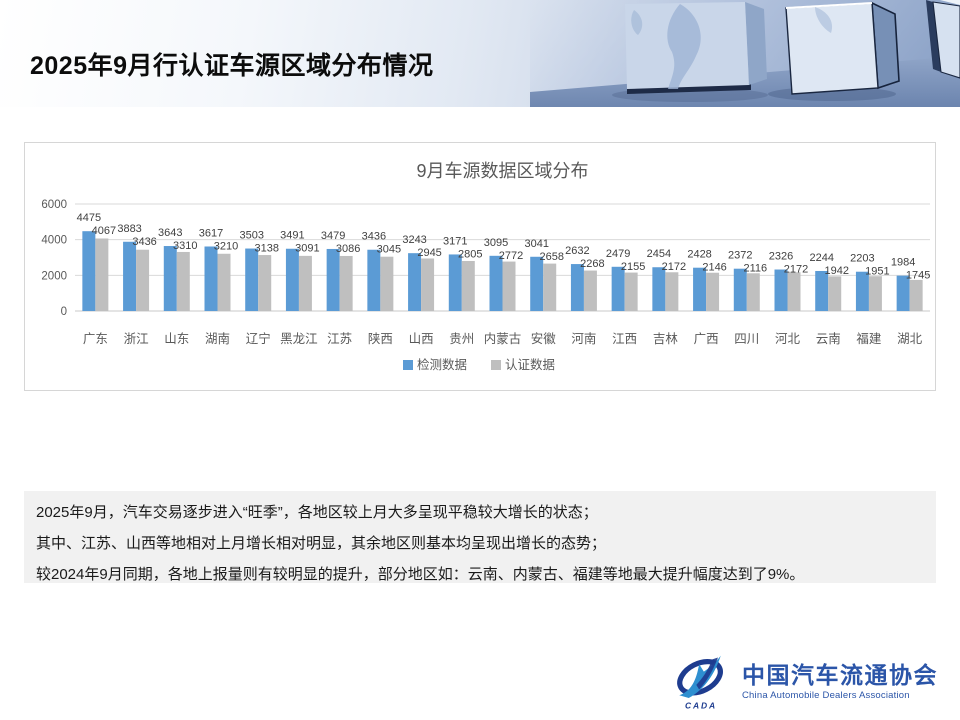 The height and width of the screenshot is (720, 960). Describe the element at coordinates (781, 257) in the screenshot. I see `data-label-series1: 2326` at that location.